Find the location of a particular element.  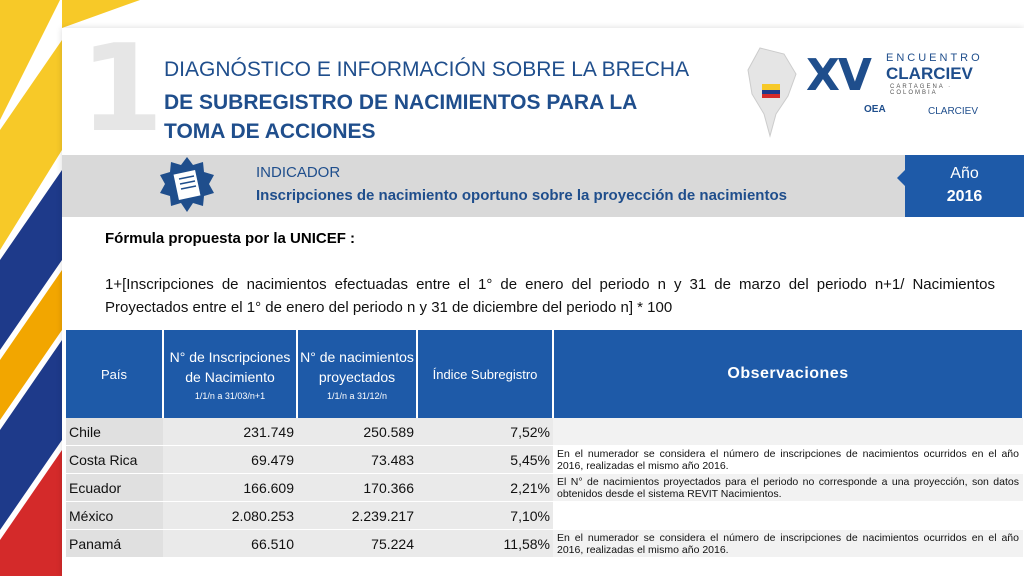

header-observaciones: Observaciones is located at coordinates (788, 374).